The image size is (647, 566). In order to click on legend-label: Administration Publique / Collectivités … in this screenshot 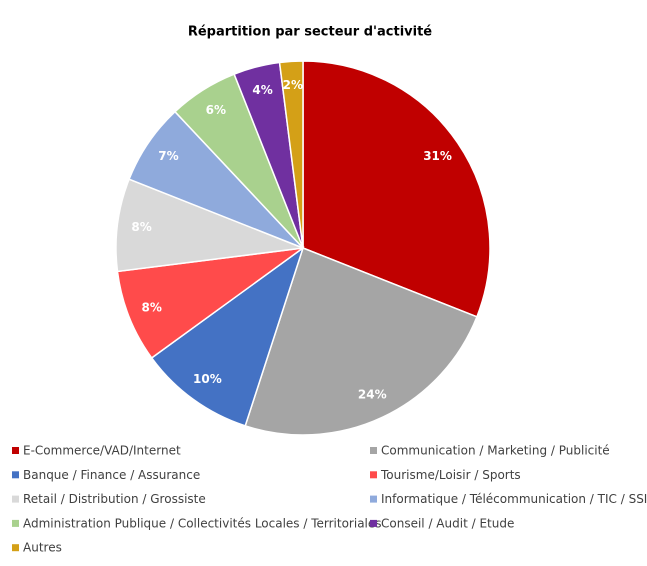, I will do `click(202, 523)`.